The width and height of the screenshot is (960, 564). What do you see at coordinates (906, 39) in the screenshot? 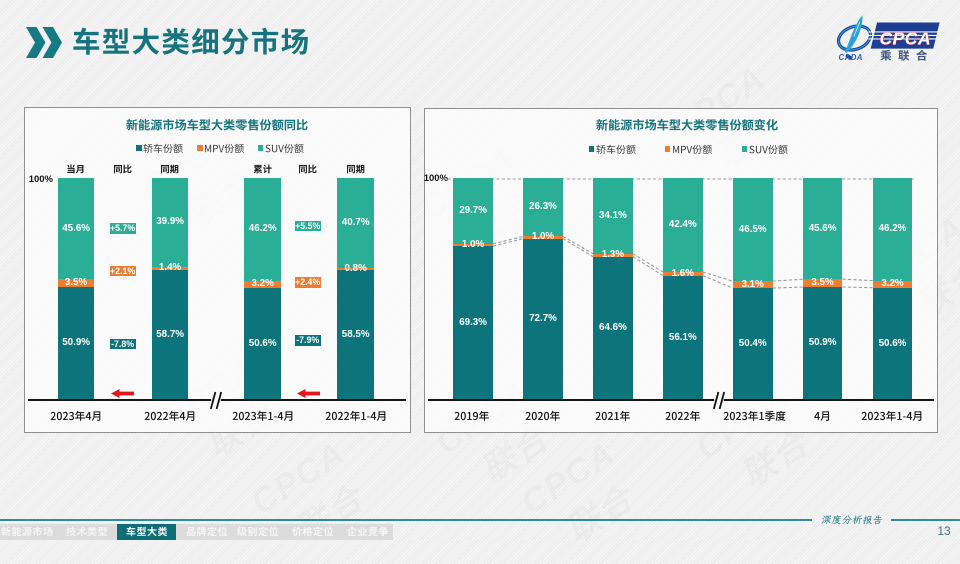
I see `svg-text: CPCA` at bounding box center [906, 39].